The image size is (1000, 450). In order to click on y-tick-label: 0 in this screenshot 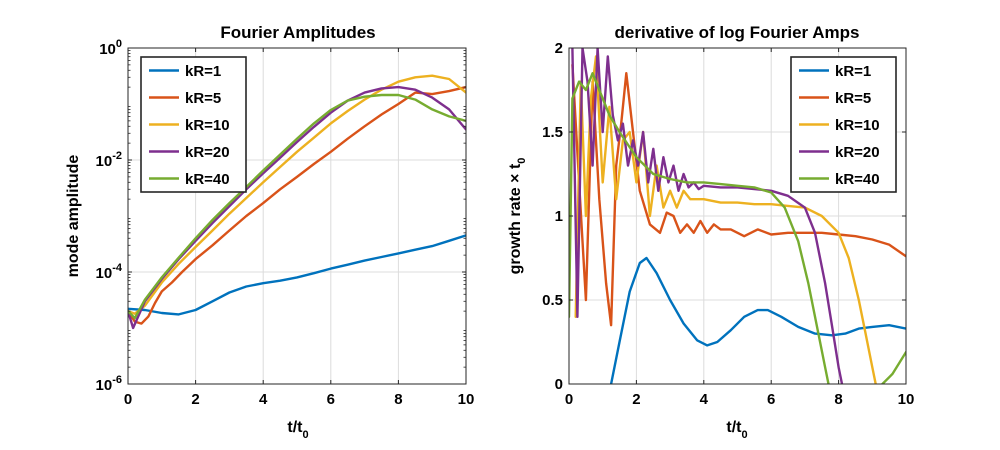, I will do `click(559, 384)`.